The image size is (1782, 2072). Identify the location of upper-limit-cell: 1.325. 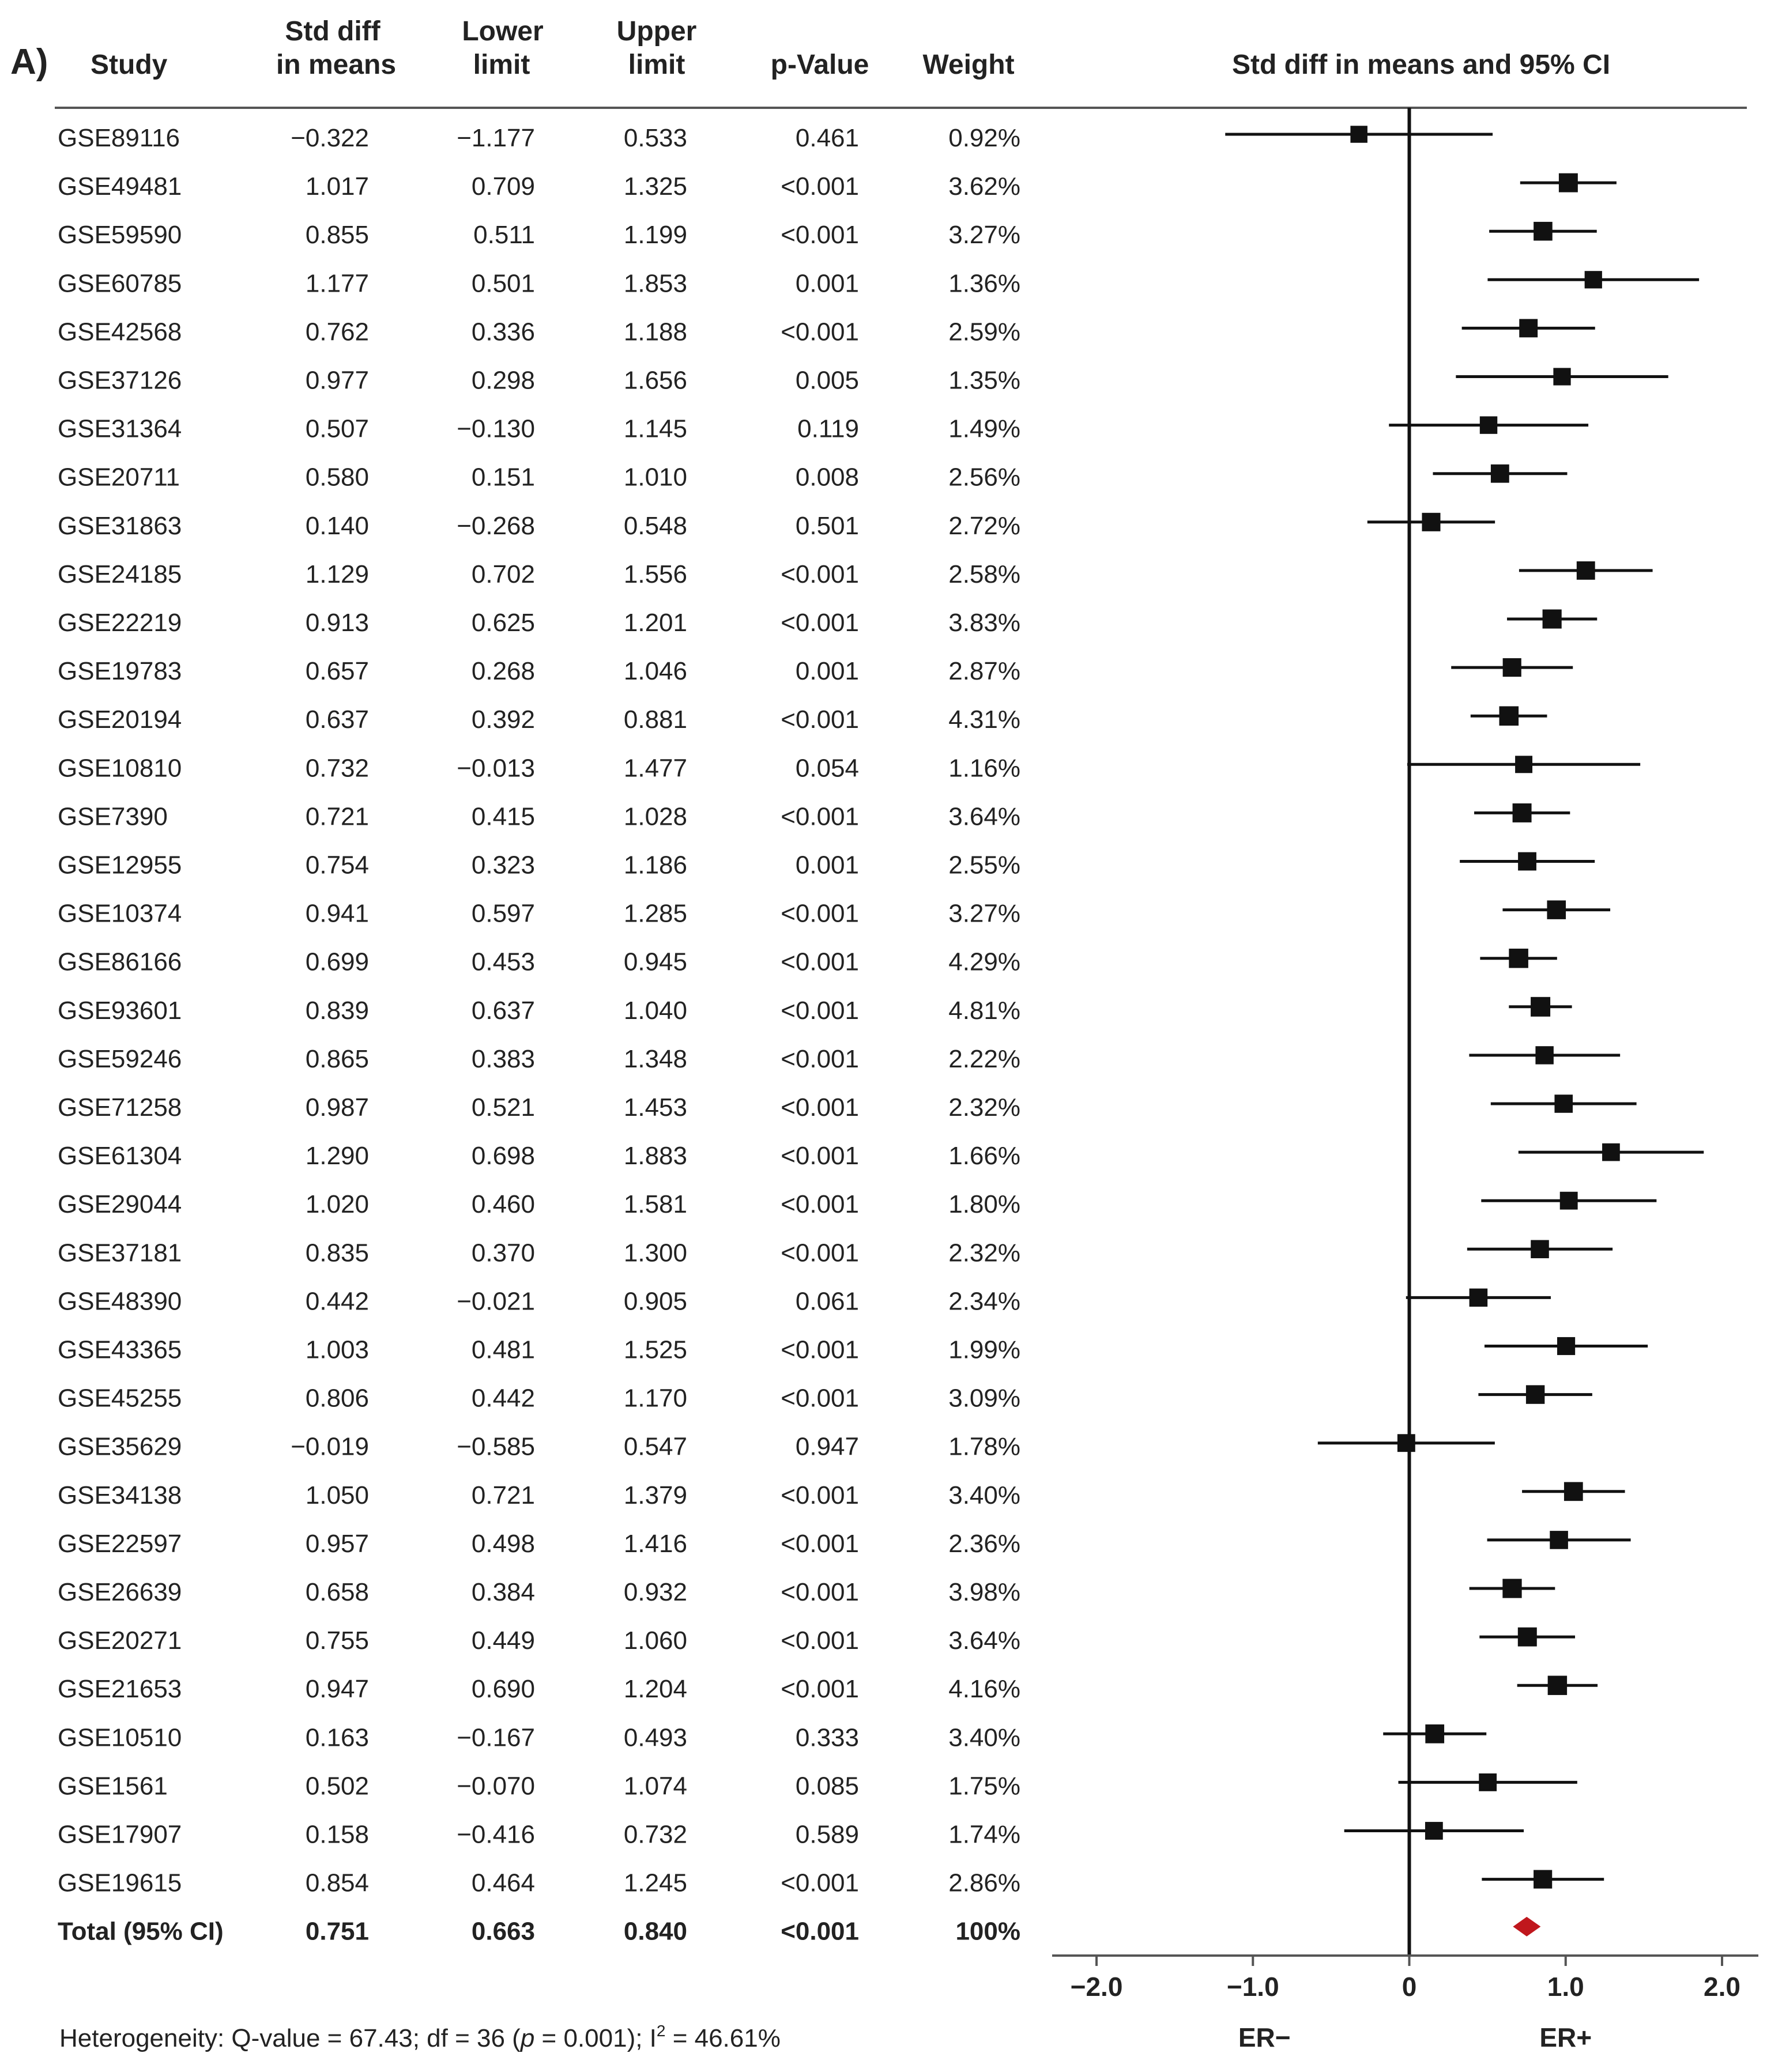
(655, 186).